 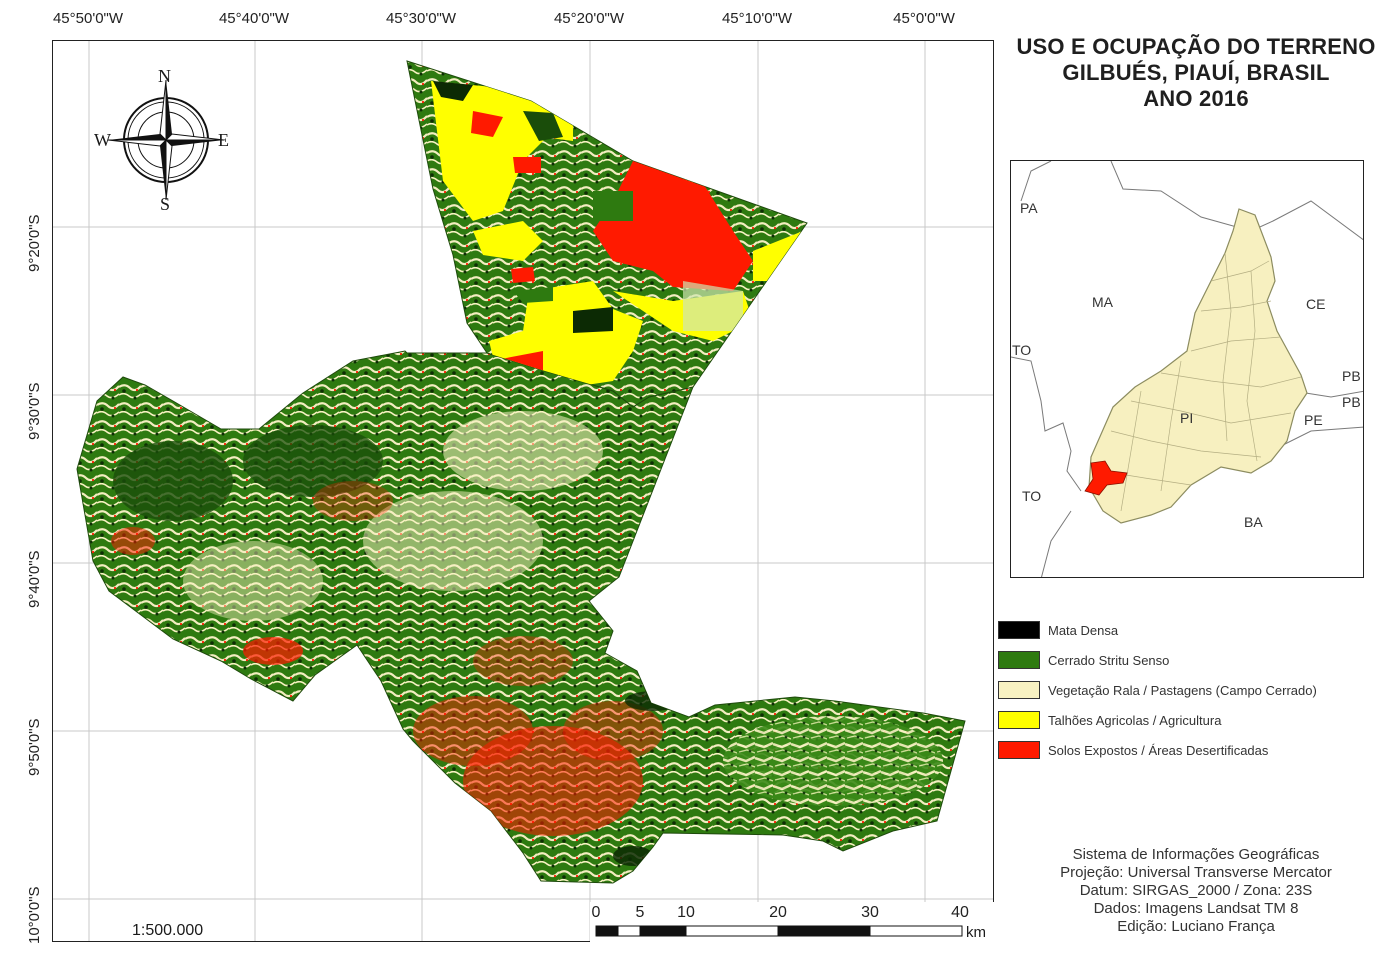 I want to click on inset-label-to-bottom: TO, so click(x=1032, y=496).